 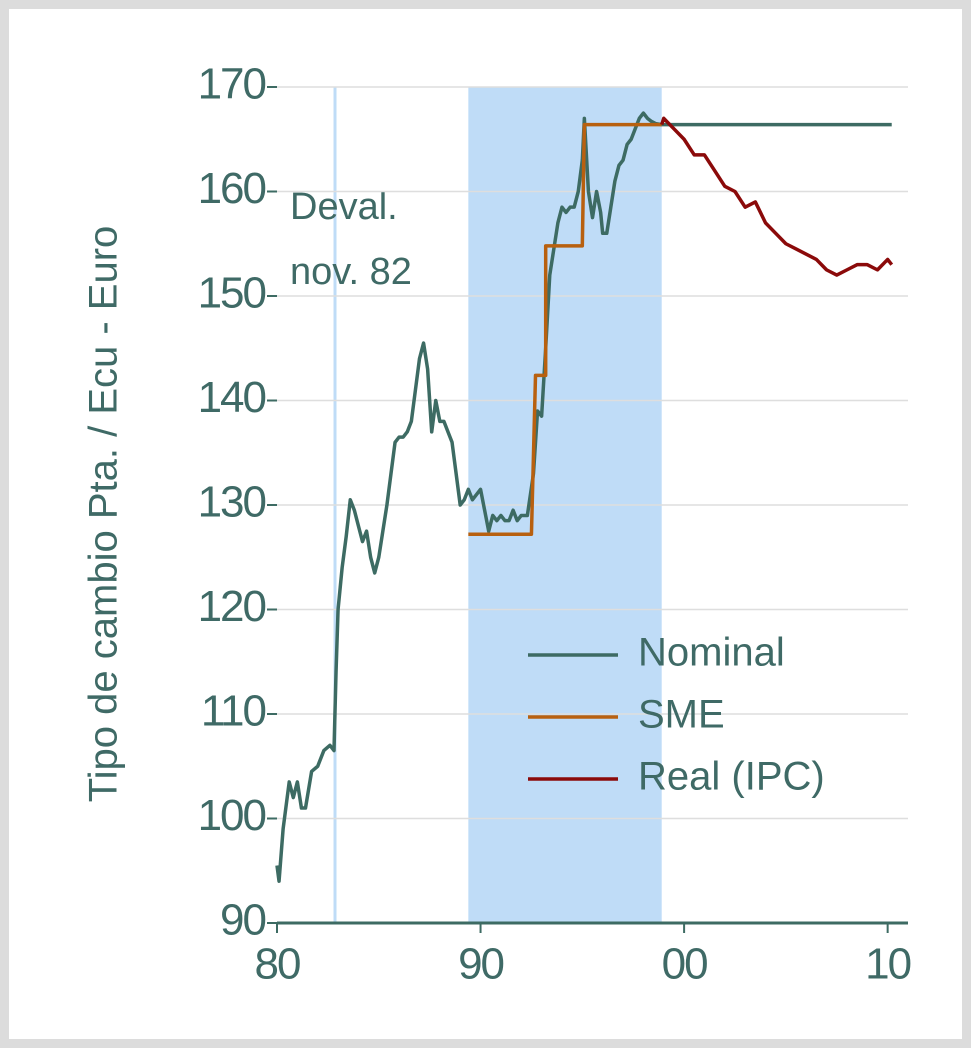 What do you see at coordinates (480, 964) in the screenshot?
I see `x-tick-label: 90` at bounding box center [480, 964].